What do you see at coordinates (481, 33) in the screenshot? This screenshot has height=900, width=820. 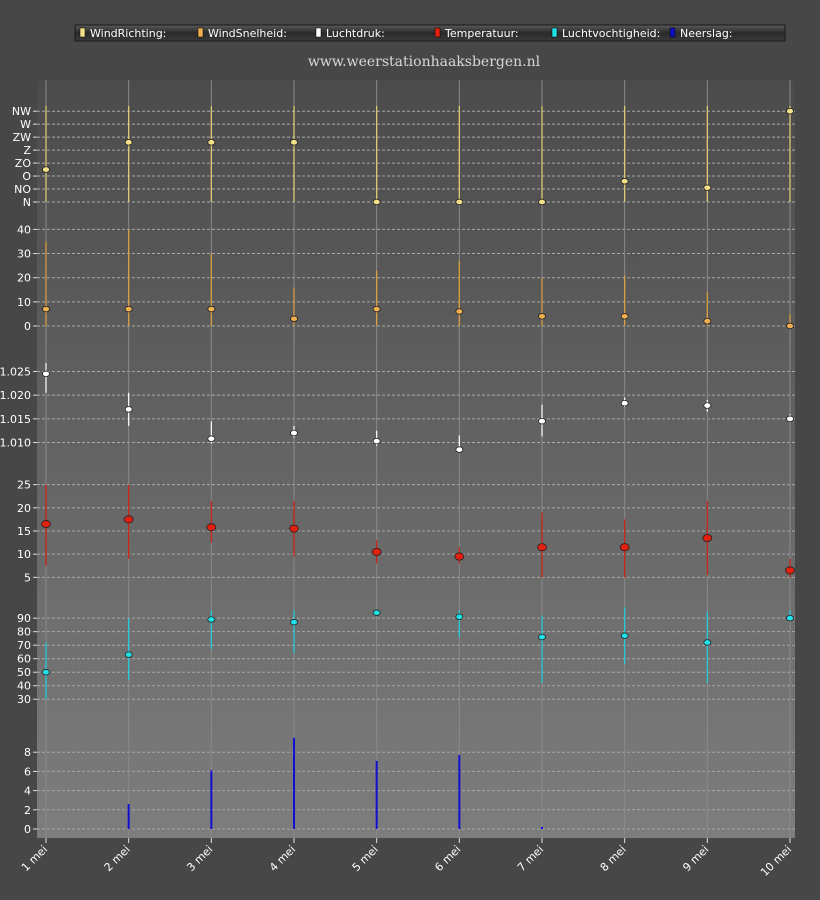 I see `legend-label: Temperatuur:` at bounding box center [481, 33].